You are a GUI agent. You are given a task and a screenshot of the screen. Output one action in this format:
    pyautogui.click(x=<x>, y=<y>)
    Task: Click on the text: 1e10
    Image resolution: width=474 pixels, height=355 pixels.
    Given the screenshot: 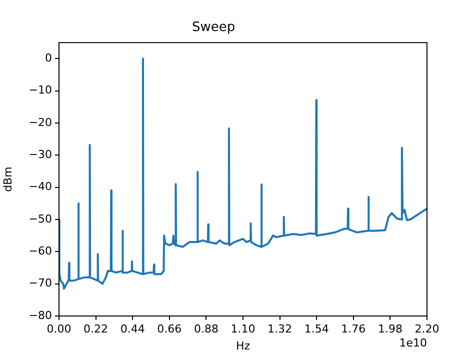 What is the action you would take?
    pyautogui.click(x=413, y=343)
    